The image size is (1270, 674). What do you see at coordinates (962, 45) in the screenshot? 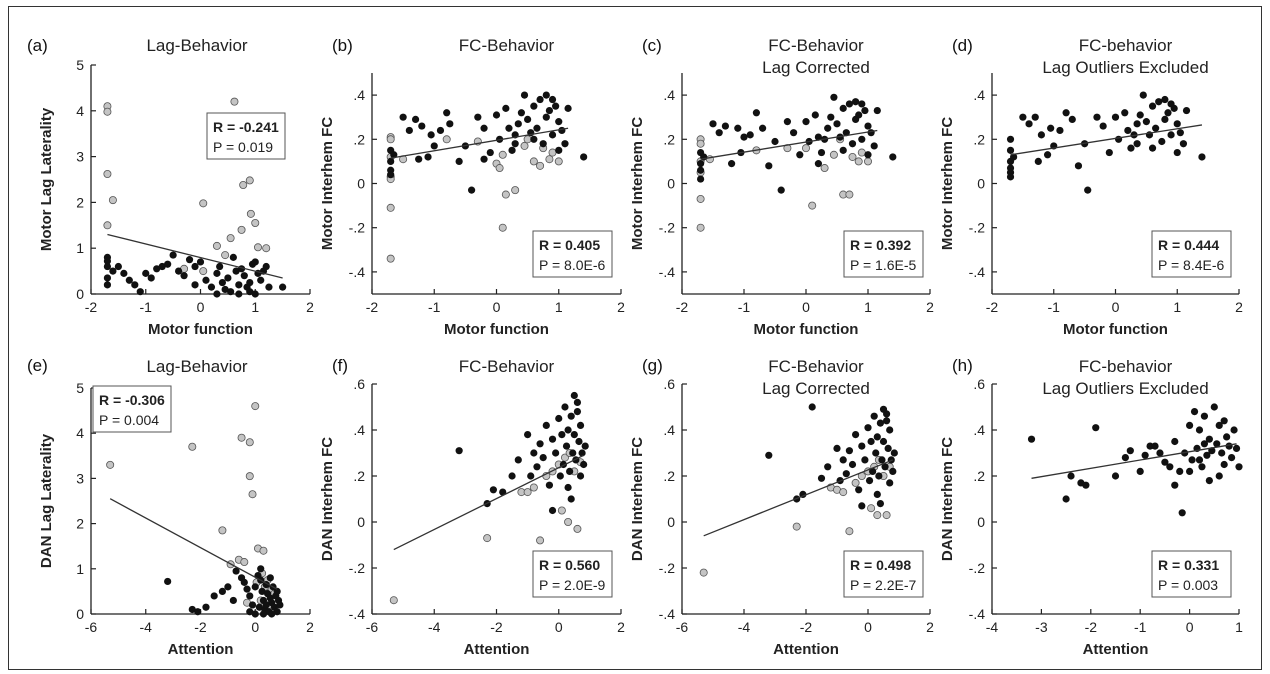
I see `panel-d-letter: (d)` at bounding box center [962, 45].